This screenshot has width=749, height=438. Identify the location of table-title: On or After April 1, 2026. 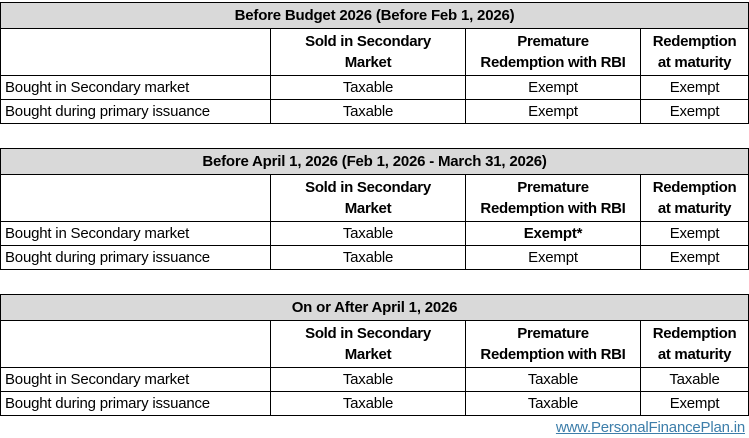
(374, 307).